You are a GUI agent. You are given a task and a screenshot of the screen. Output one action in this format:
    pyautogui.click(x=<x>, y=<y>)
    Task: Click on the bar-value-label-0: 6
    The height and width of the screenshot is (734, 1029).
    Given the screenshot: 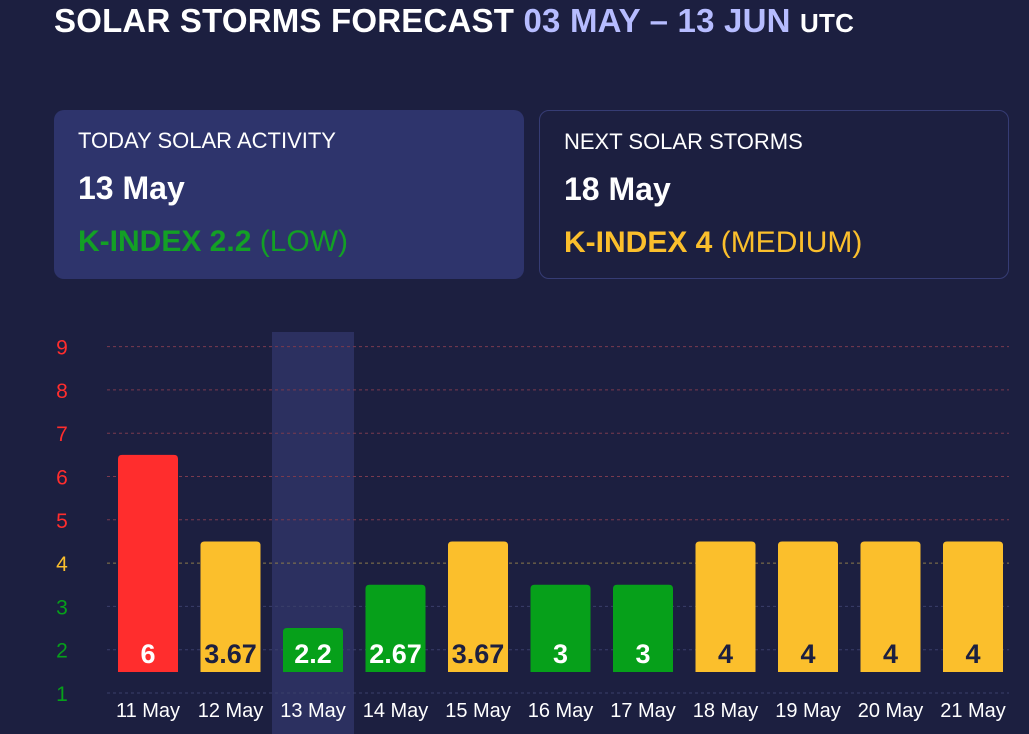 What is the action you would take?
    pyautogui.click(x=147, y=654)
    